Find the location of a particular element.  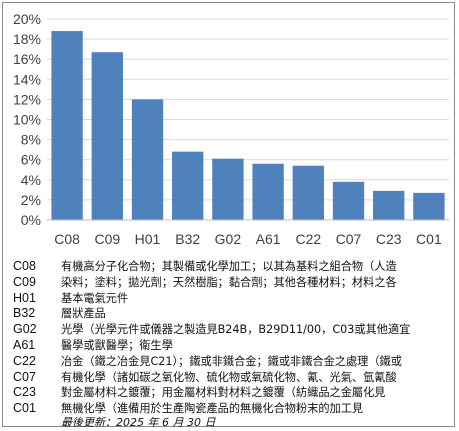

bar-c01 is located at coordinates (429, 206).